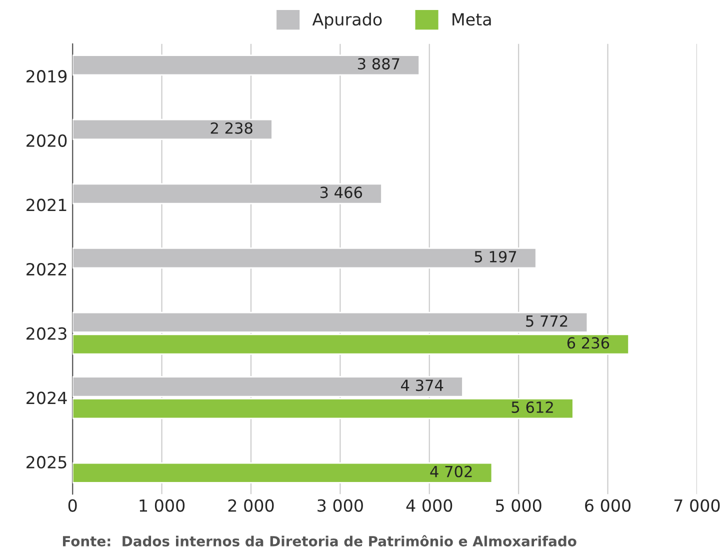 This screenshot has height=549, width=726. Describe the element at coordinates (231, 128) in the screenshot. I see `data-label: 2 238` at that location.